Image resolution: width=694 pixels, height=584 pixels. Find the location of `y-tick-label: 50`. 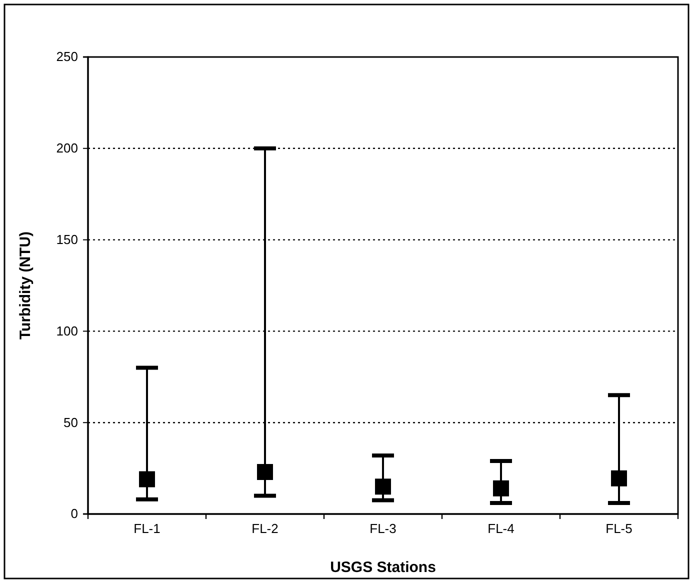

y-tick-label: 50 is located at coordinates (71, 422).